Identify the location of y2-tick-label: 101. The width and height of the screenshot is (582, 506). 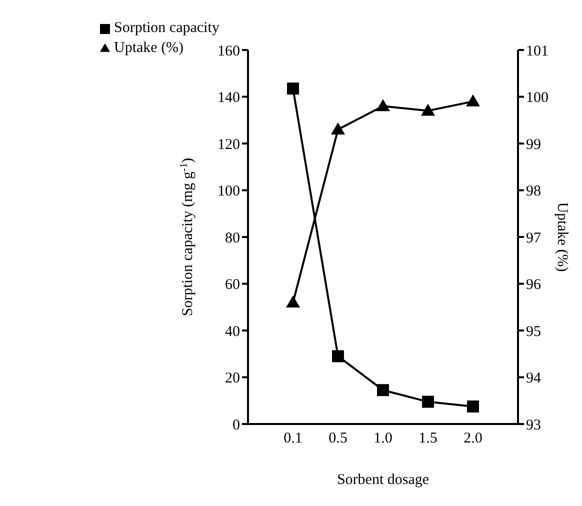
(537, 51).